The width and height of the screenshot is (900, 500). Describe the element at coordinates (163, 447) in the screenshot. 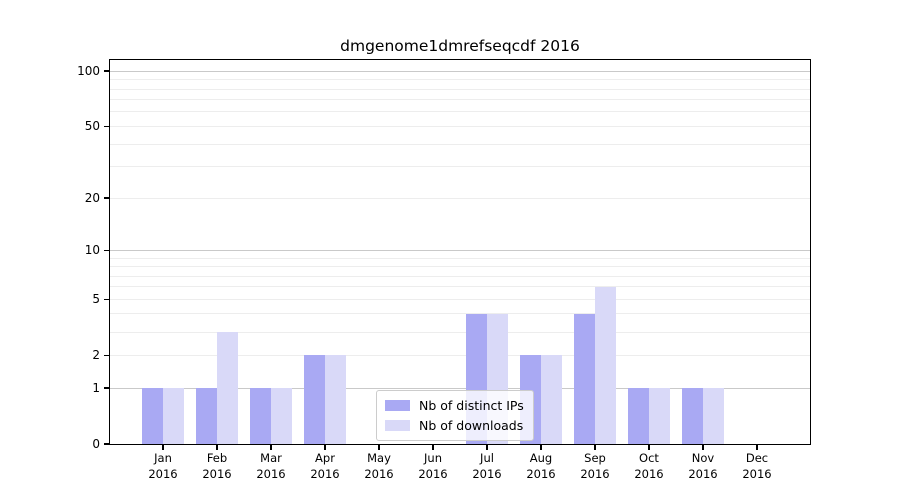

I see `x-tick-mark-jan` at that location.